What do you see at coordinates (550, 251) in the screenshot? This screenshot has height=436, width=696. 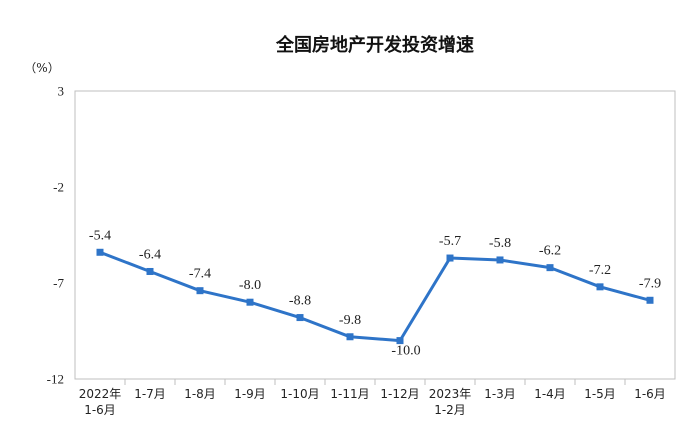 I see `data-label: -6.2` at bounding box center [550, 251].